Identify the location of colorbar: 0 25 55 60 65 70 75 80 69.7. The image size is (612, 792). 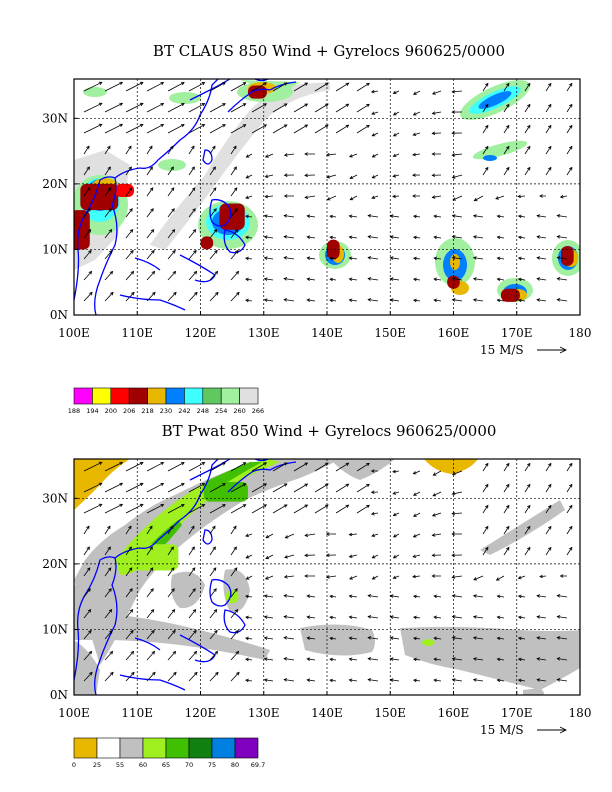
(168, 753).